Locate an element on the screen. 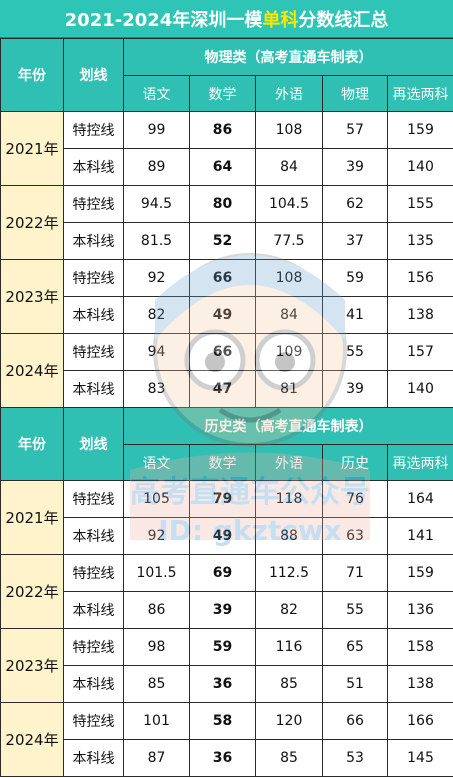 The height and width of the screenshot is (778, 453). table-row: 2024年 特控线 94 66 109 55 157 is located at coordinates (226, 370).